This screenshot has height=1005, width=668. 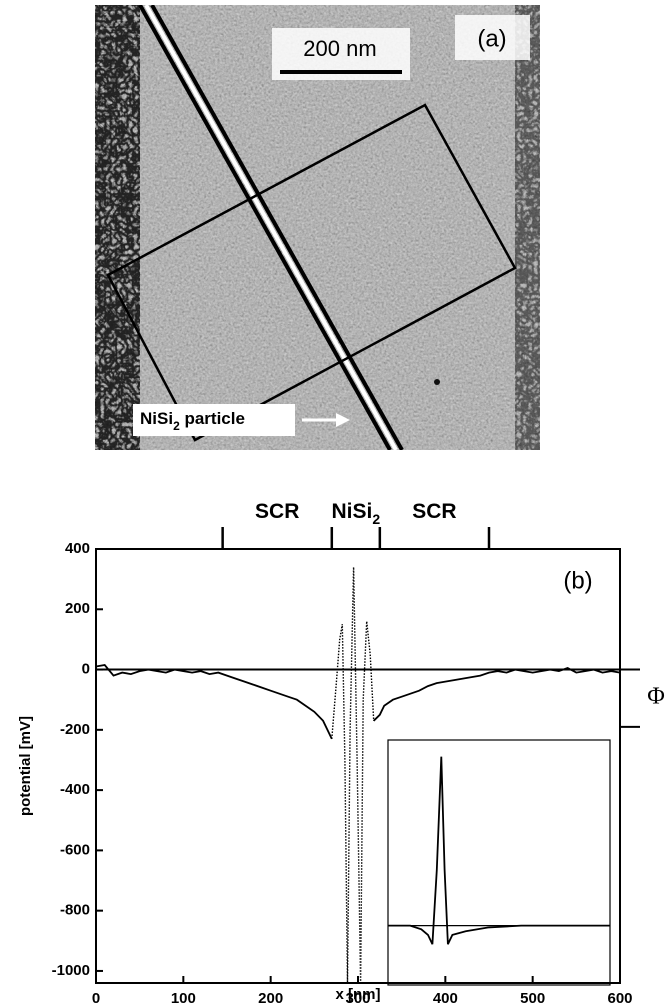 I want to click on y-tick-label: 400, so click(x=77, y=548).